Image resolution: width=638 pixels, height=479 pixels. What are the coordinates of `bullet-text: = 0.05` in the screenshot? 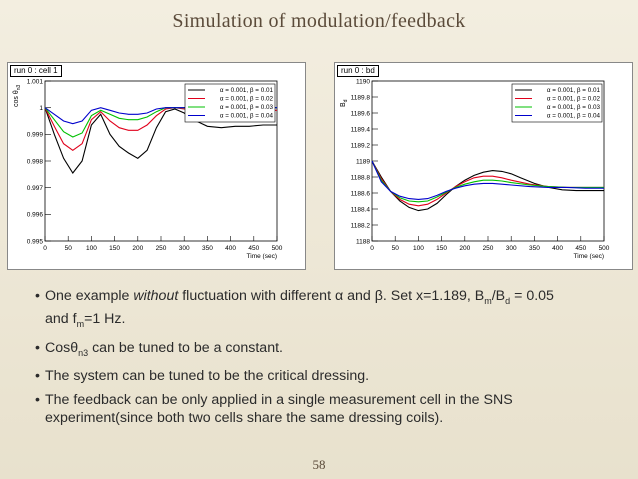 It's located at (532, 296).